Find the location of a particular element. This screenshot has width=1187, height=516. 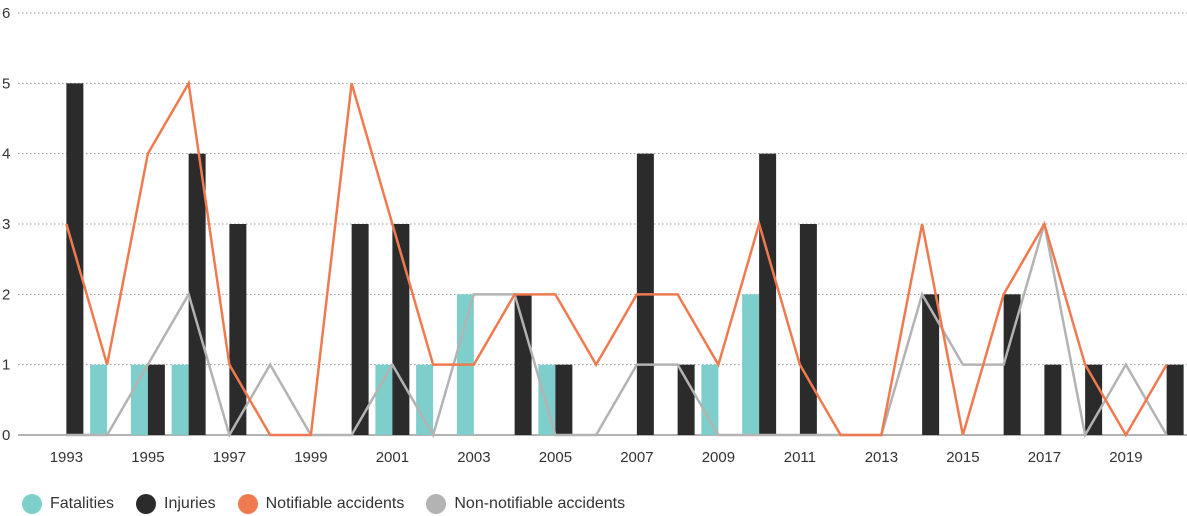

legend-label: Injuries is located at coordinates (190, 503).